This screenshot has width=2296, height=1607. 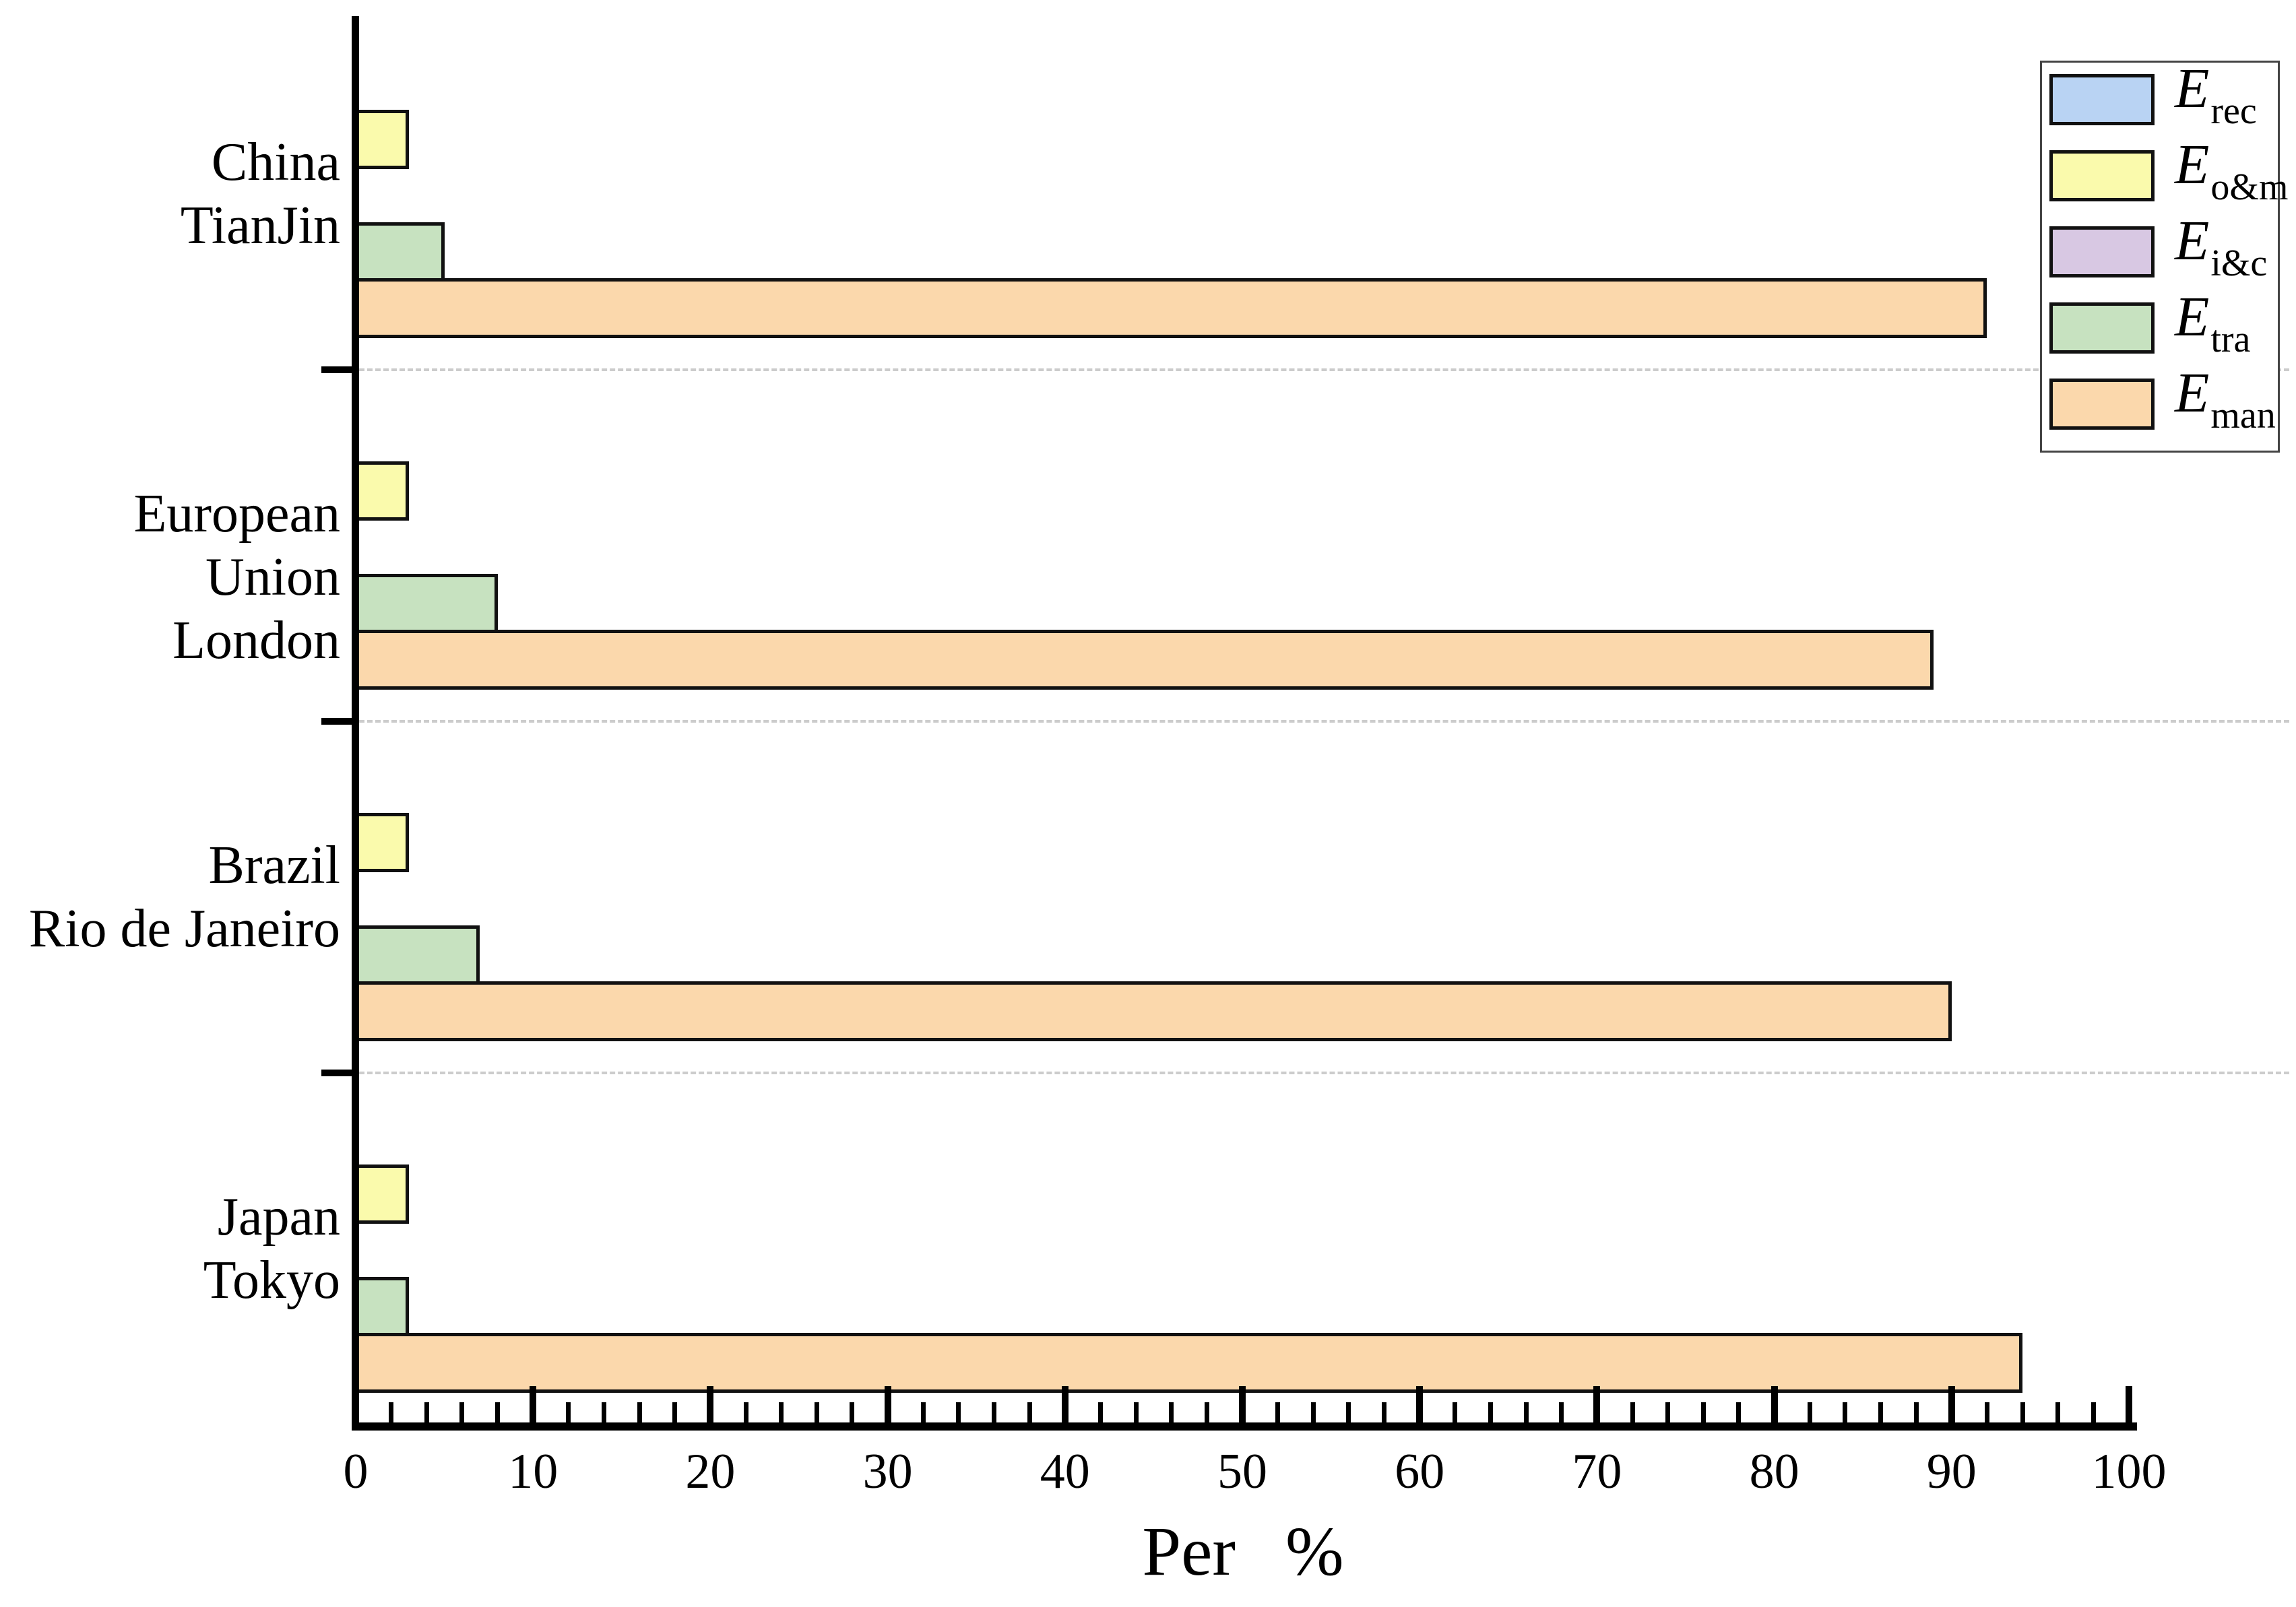 What do you see at coordinates (2225, 398) in the screenshot?
I see `legend-label: Eman` at bounding box center [2225, 398].